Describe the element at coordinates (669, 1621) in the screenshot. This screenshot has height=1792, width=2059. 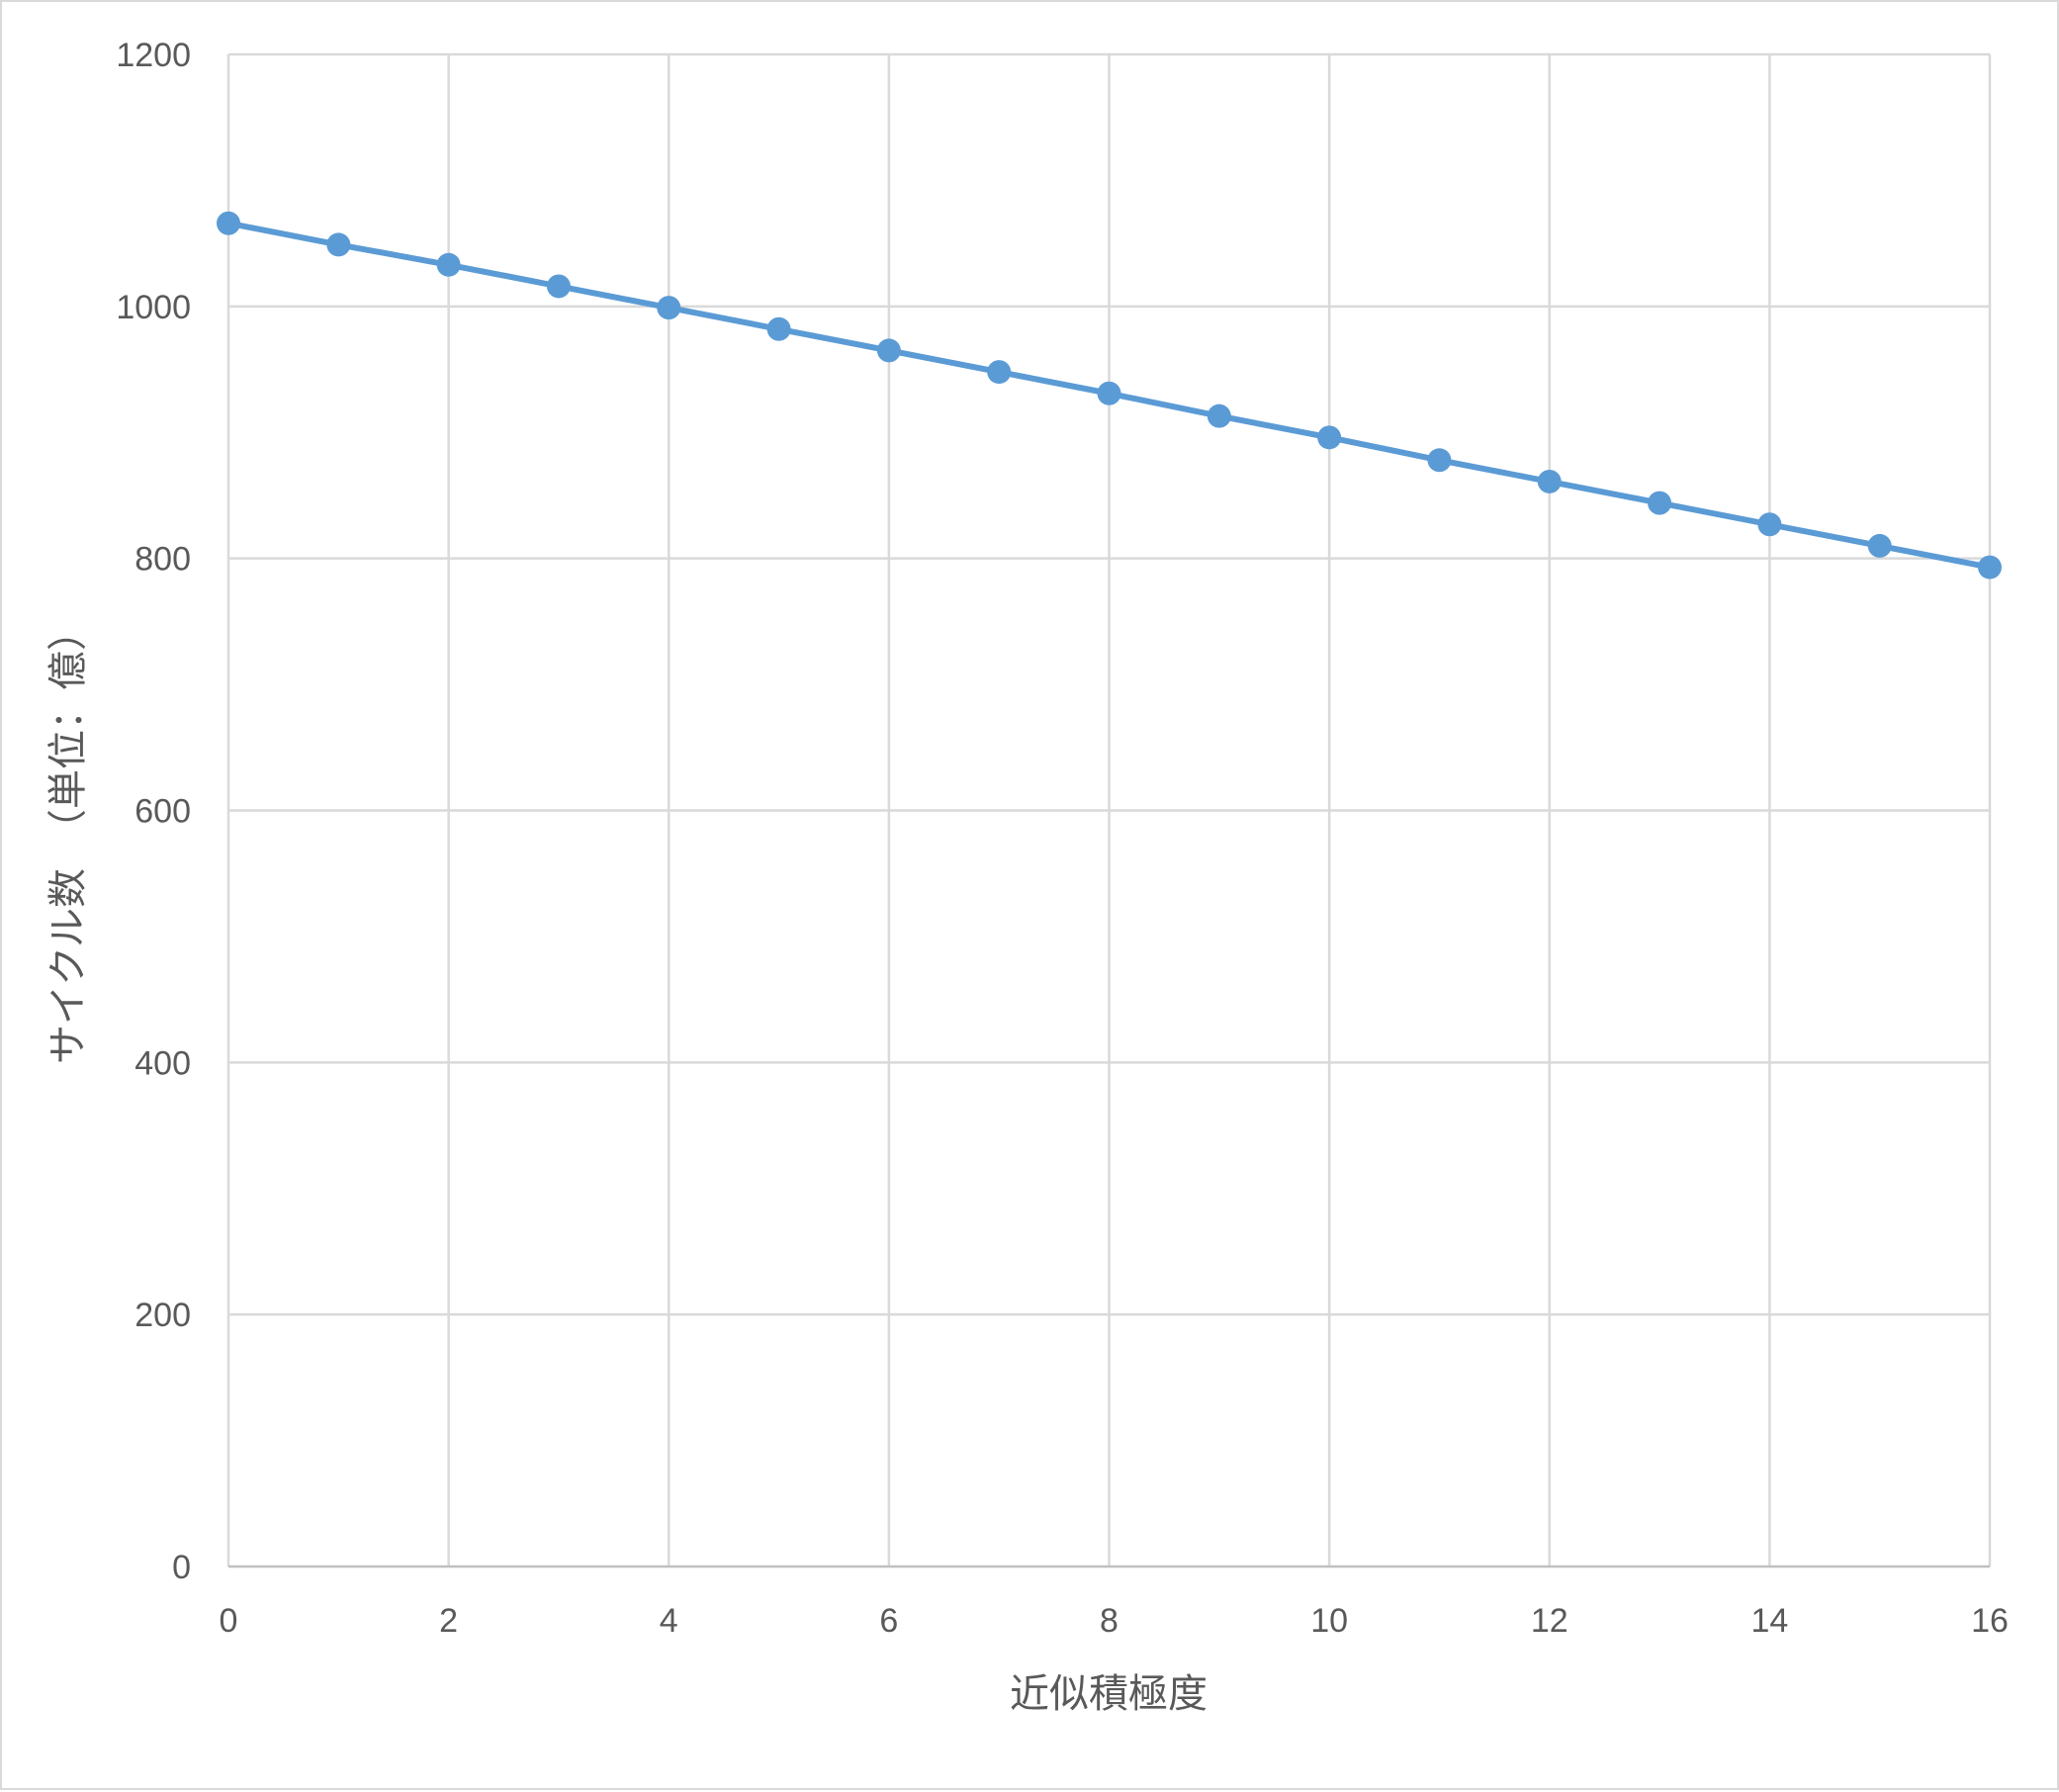
I see `x-tick-label: 4` at that location.